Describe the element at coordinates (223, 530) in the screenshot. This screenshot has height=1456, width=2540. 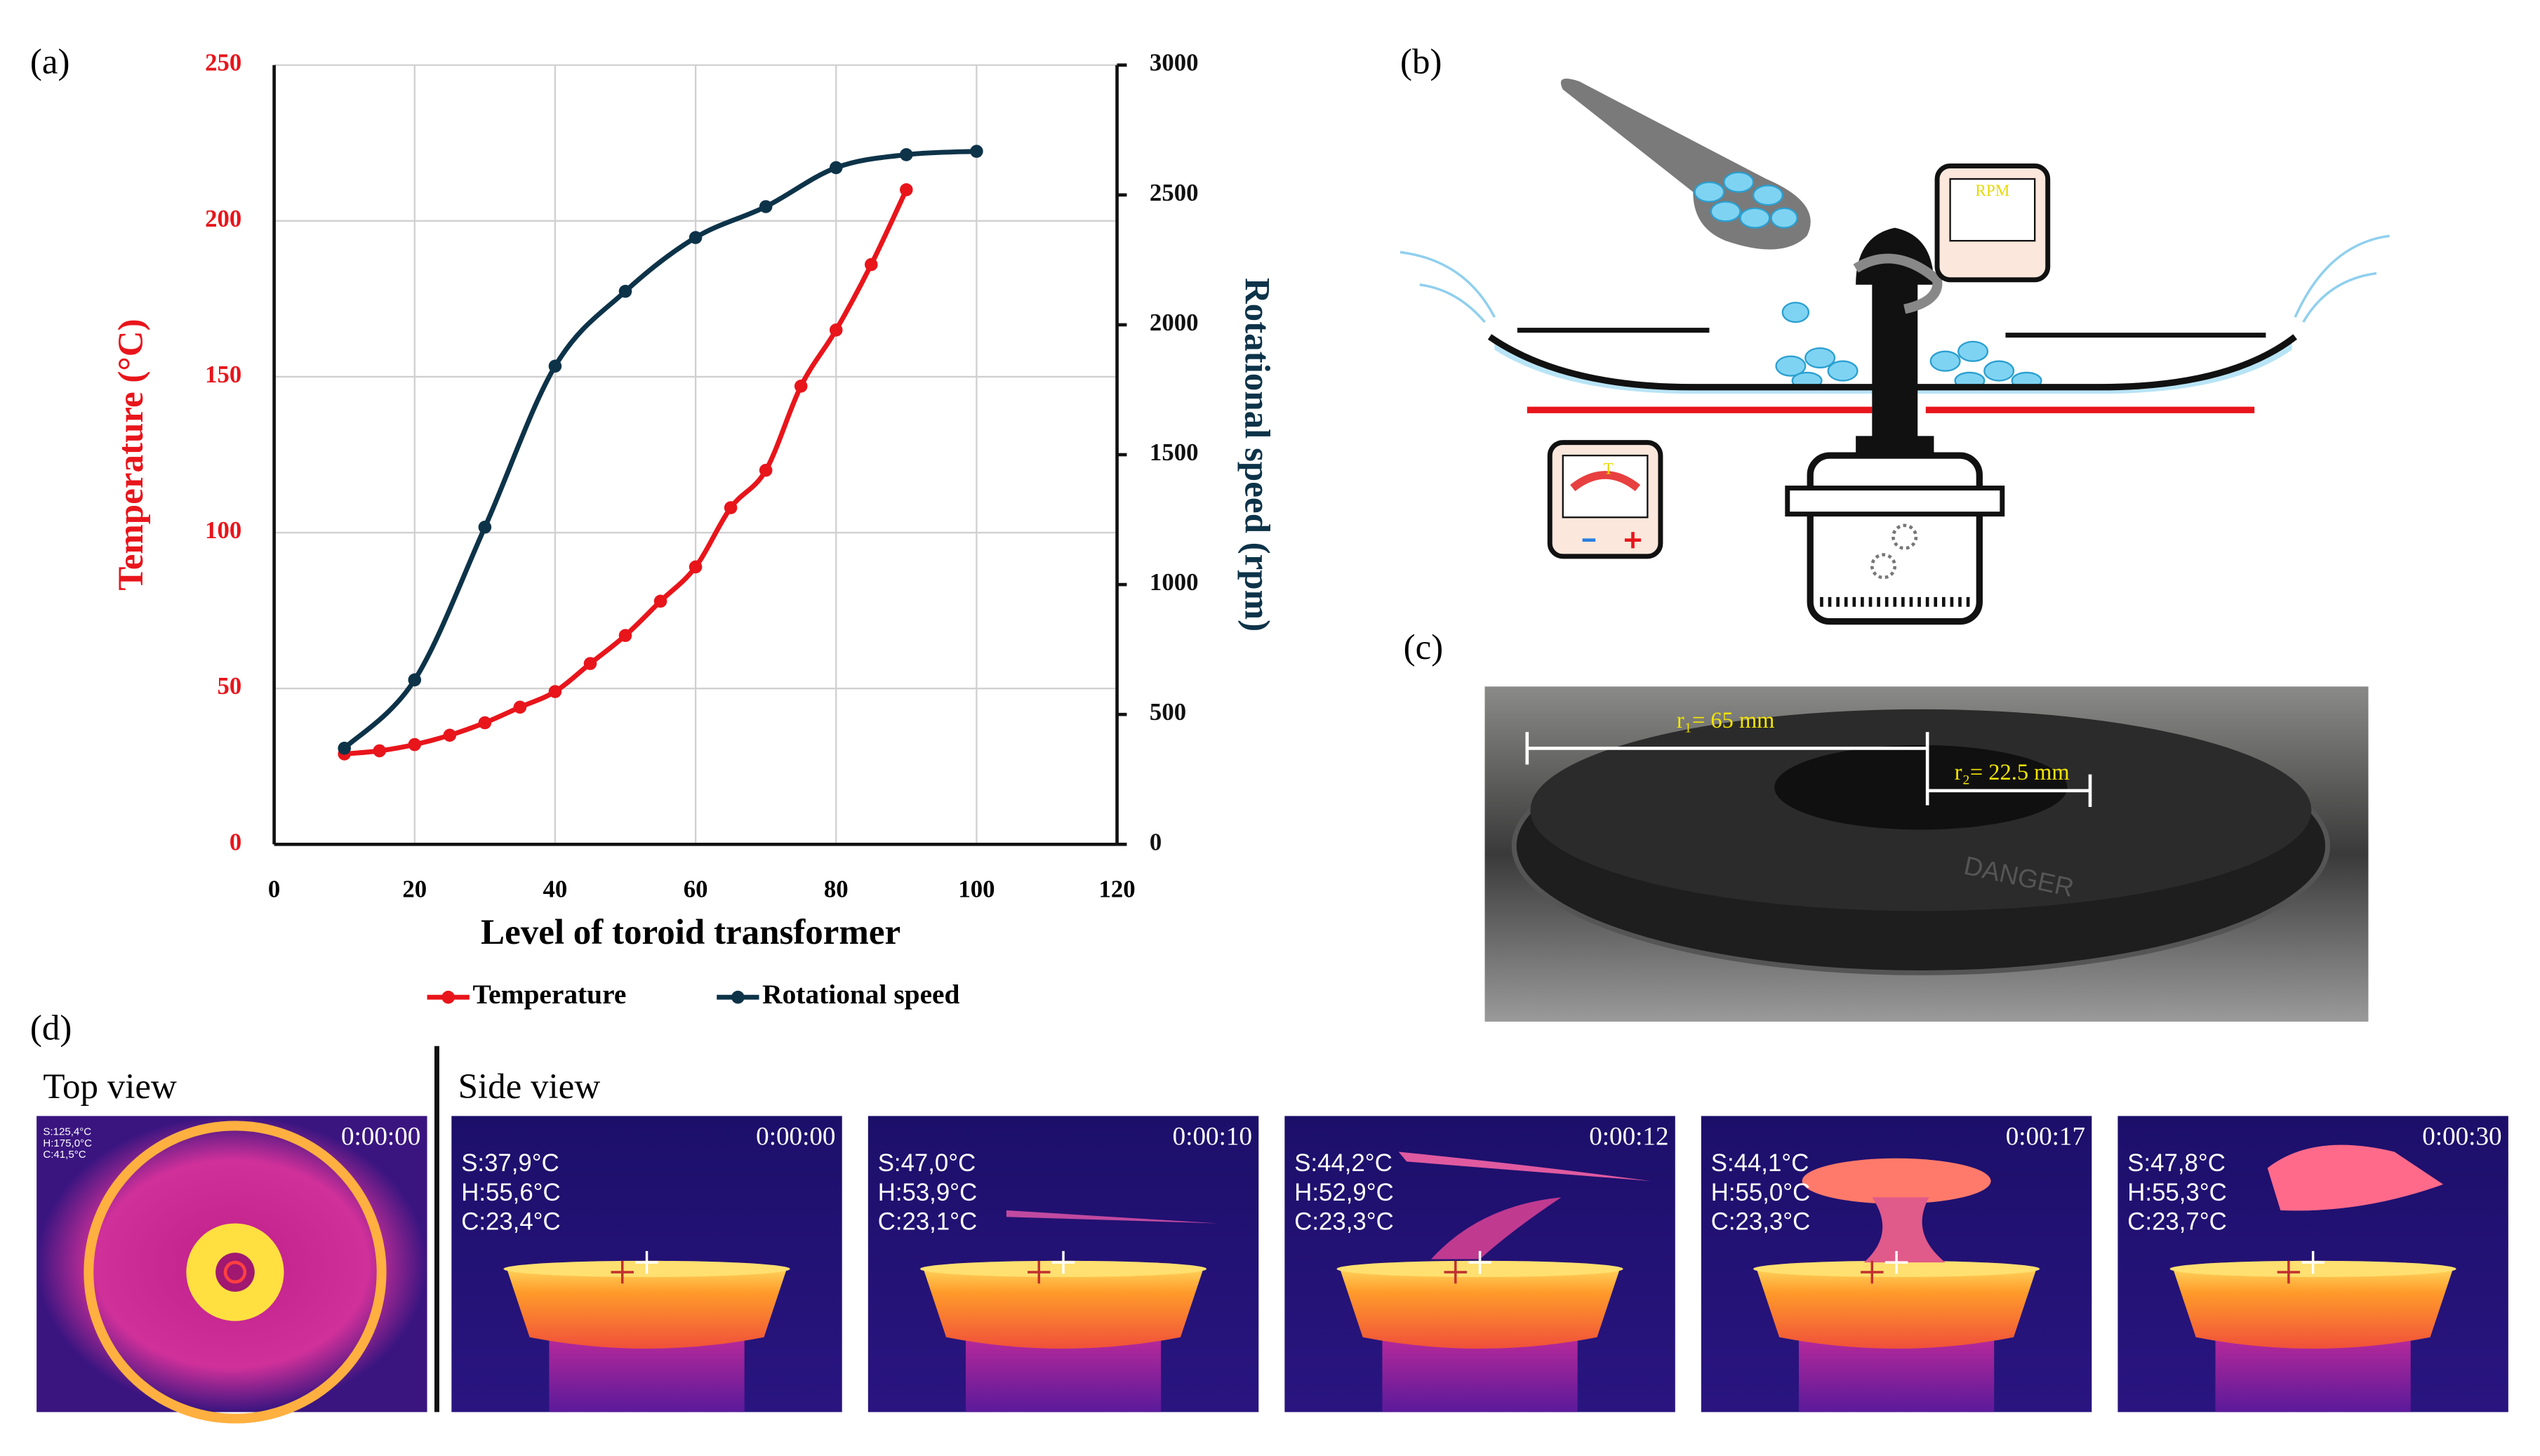
I see `y-tick-label: 100` at that location.